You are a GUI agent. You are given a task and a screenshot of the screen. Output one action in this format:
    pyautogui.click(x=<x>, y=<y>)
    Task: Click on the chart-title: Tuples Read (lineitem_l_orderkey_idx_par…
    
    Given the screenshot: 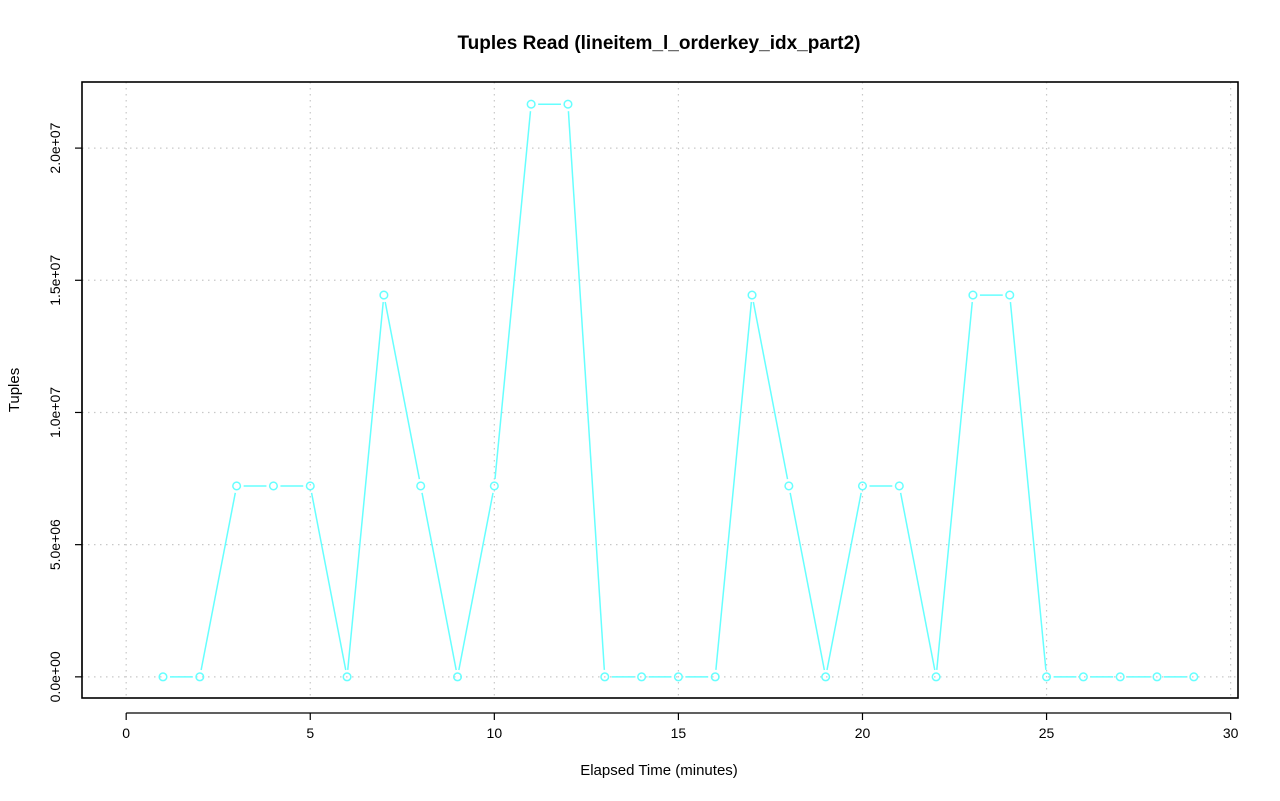 What is the action you would take?
    pyautogui.click(x=658, y=43)
    